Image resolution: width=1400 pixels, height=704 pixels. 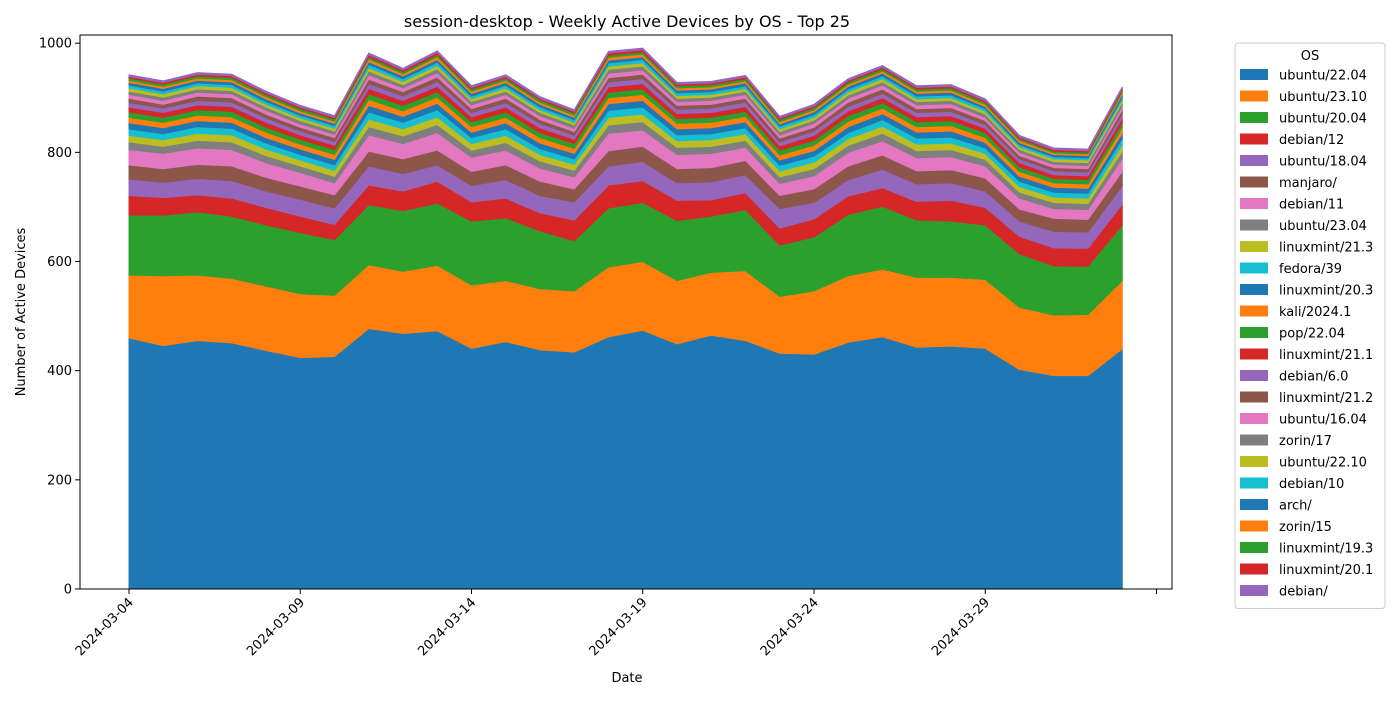 I want to click on legend-label: linuxmint/20.1, so click(x=1326, y=570).